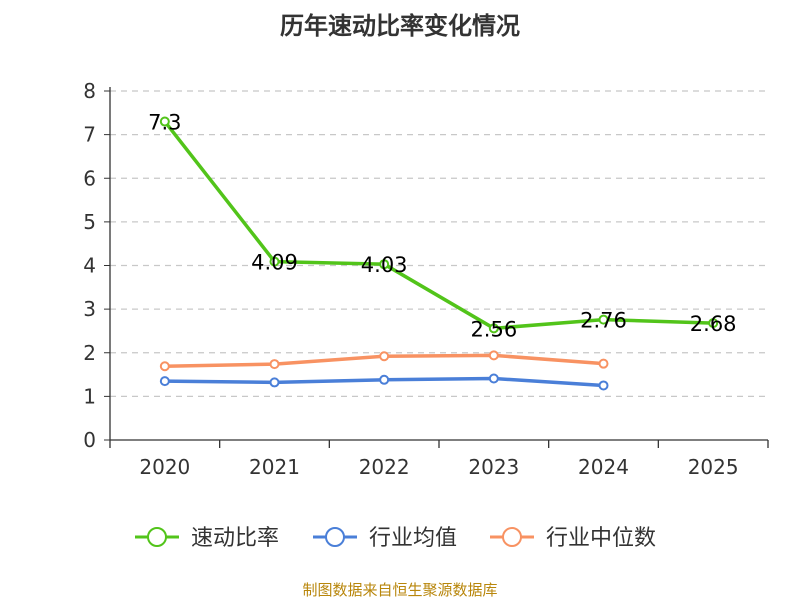 Image resolution: width=800 pixels, height=600 pixels. What do you see at coordinates (274, 382) in the screenshot?
I see `point-1-2021` at bounding box center [274, 382].